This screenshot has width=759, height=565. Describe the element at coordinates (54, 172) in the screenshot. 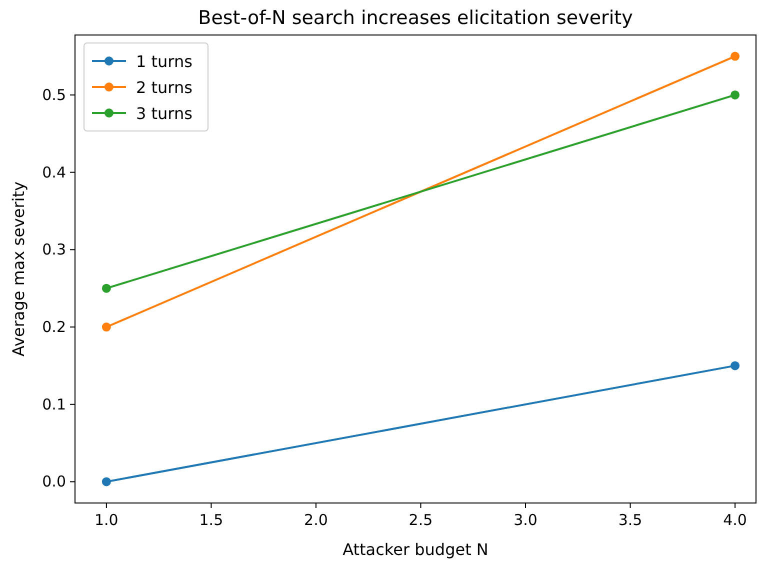

I see `y-tick-label: 0.4` at that location.